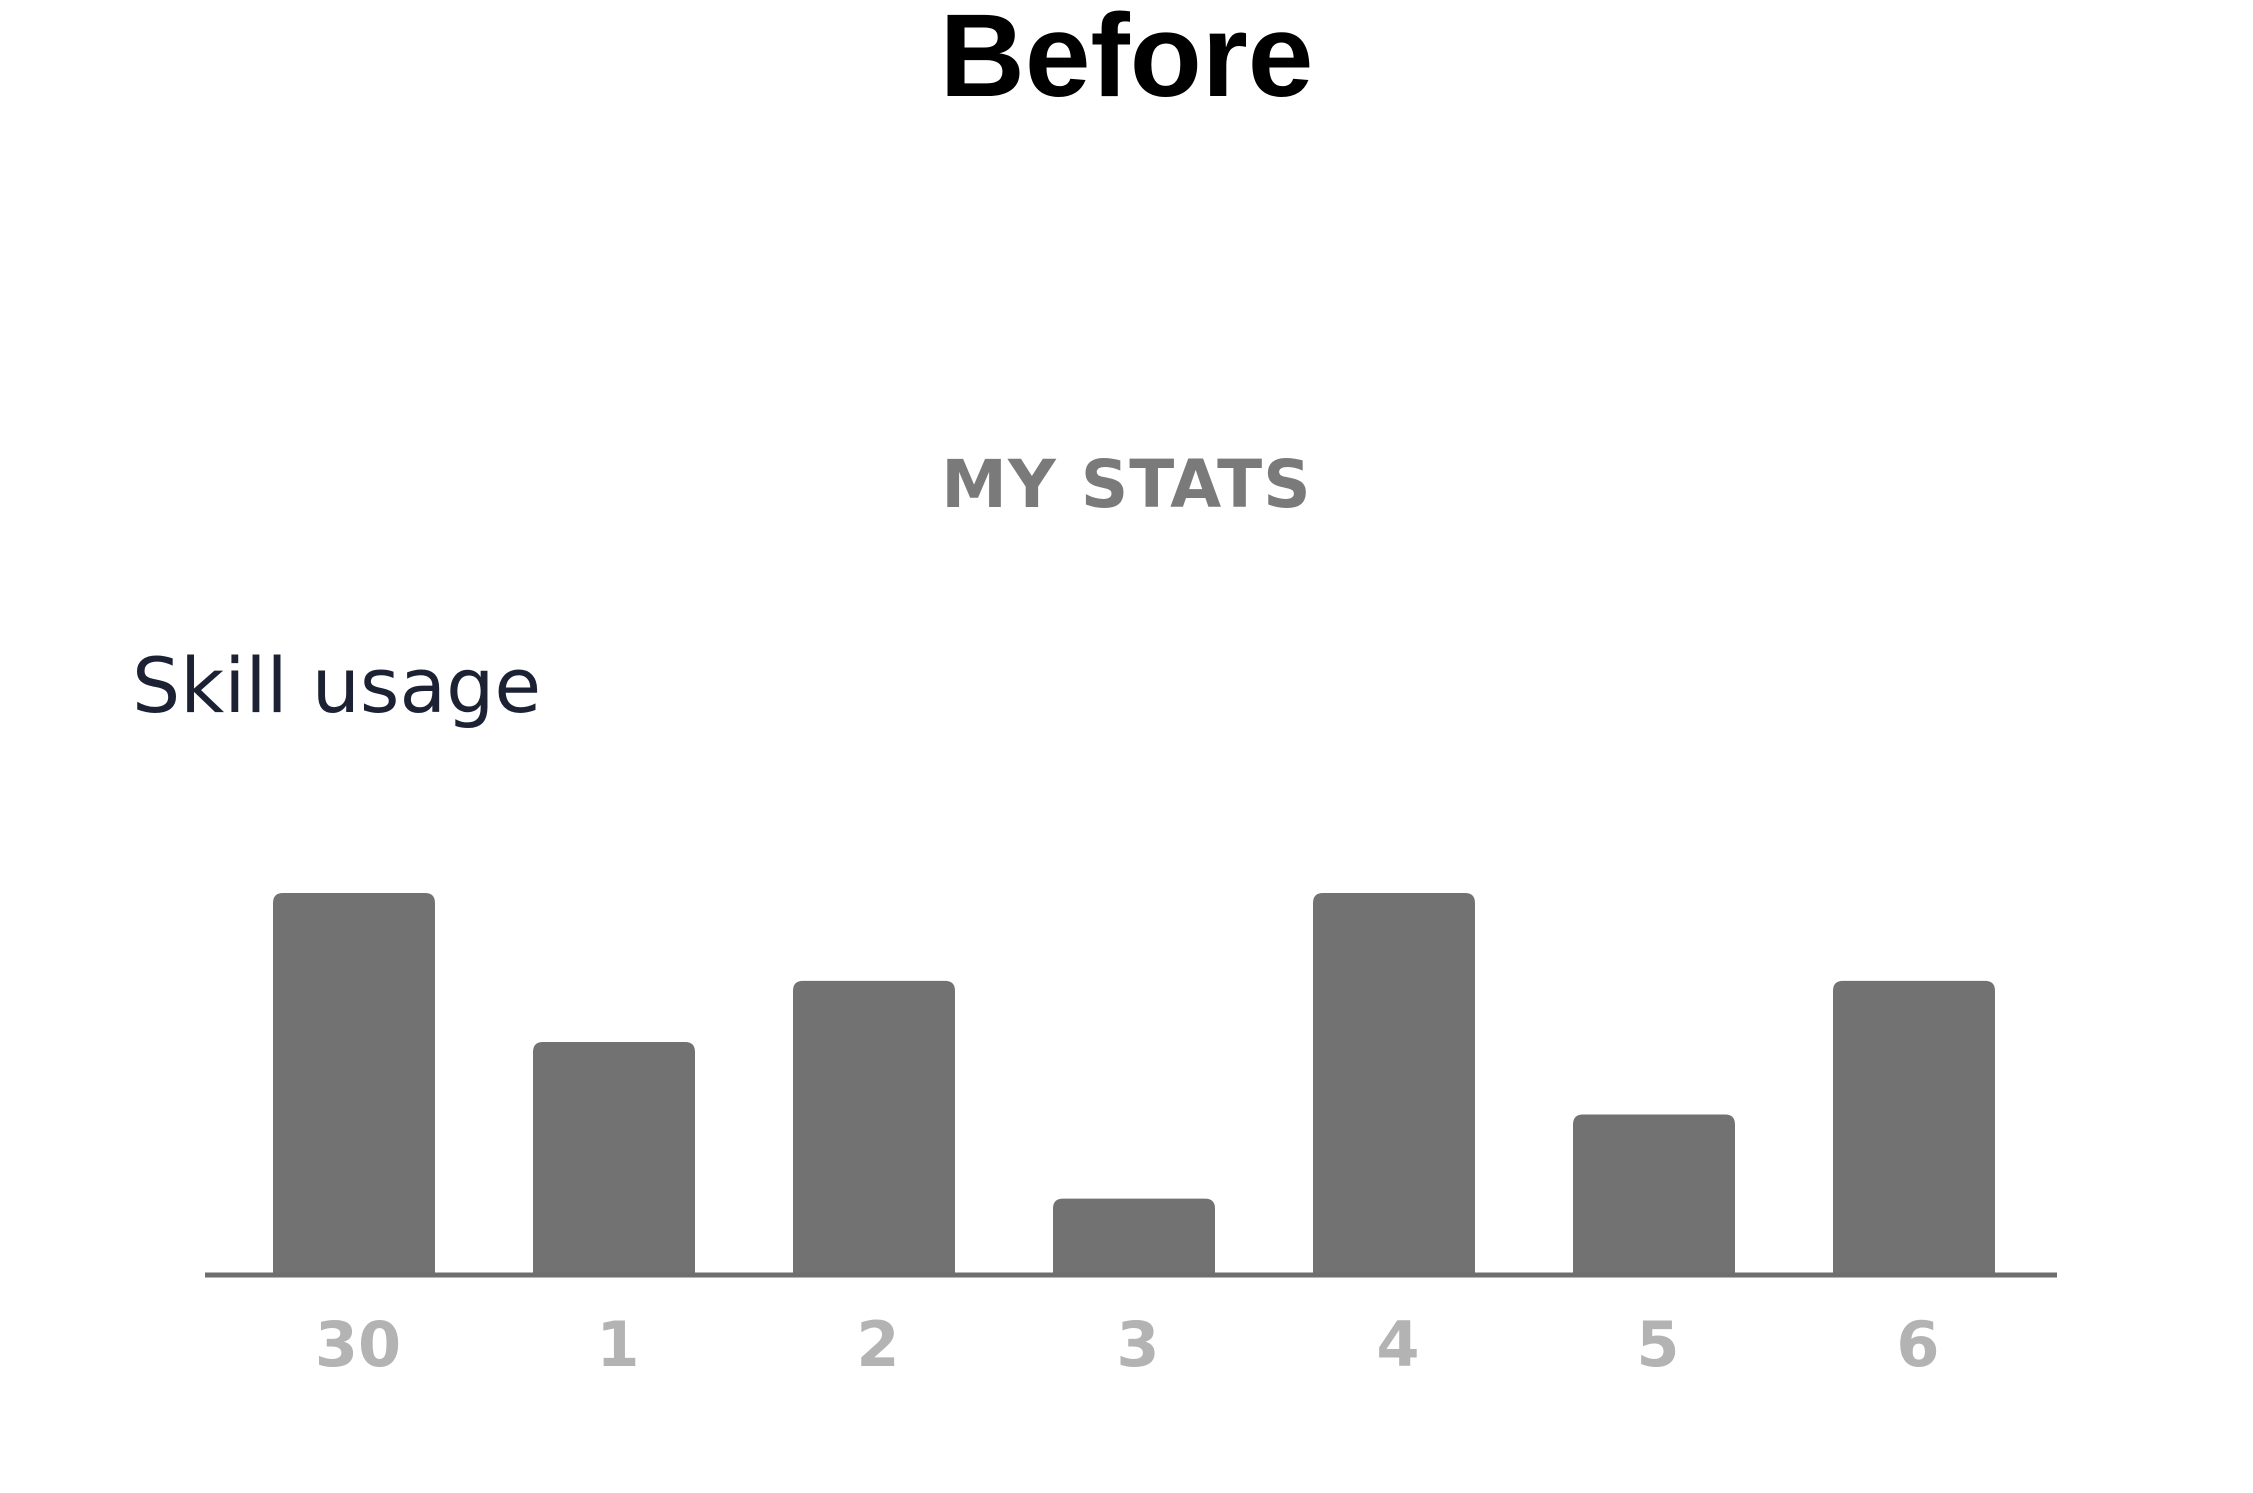 Image resolution: width=2253 pixels, height=1493 pixels. What do you see at coordinates (337, 685) in the screenshot?
I see `chart-title: Skill usage` at bounding box center [337, 685].